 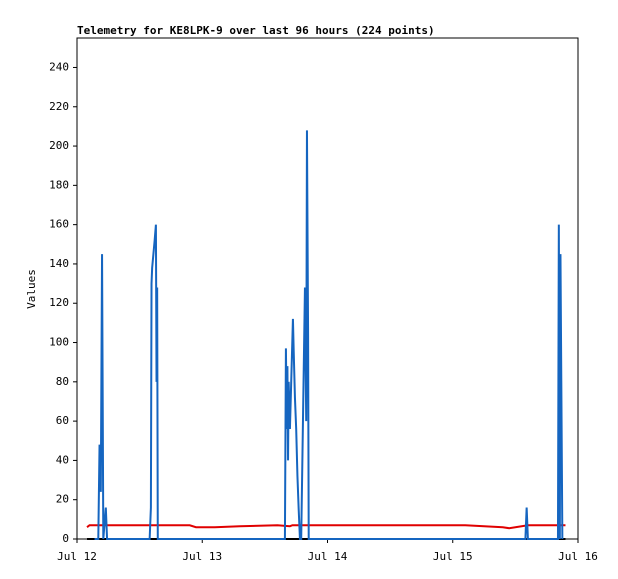 I want to click on y-tick-label: 40, so click(x=62, y=459).